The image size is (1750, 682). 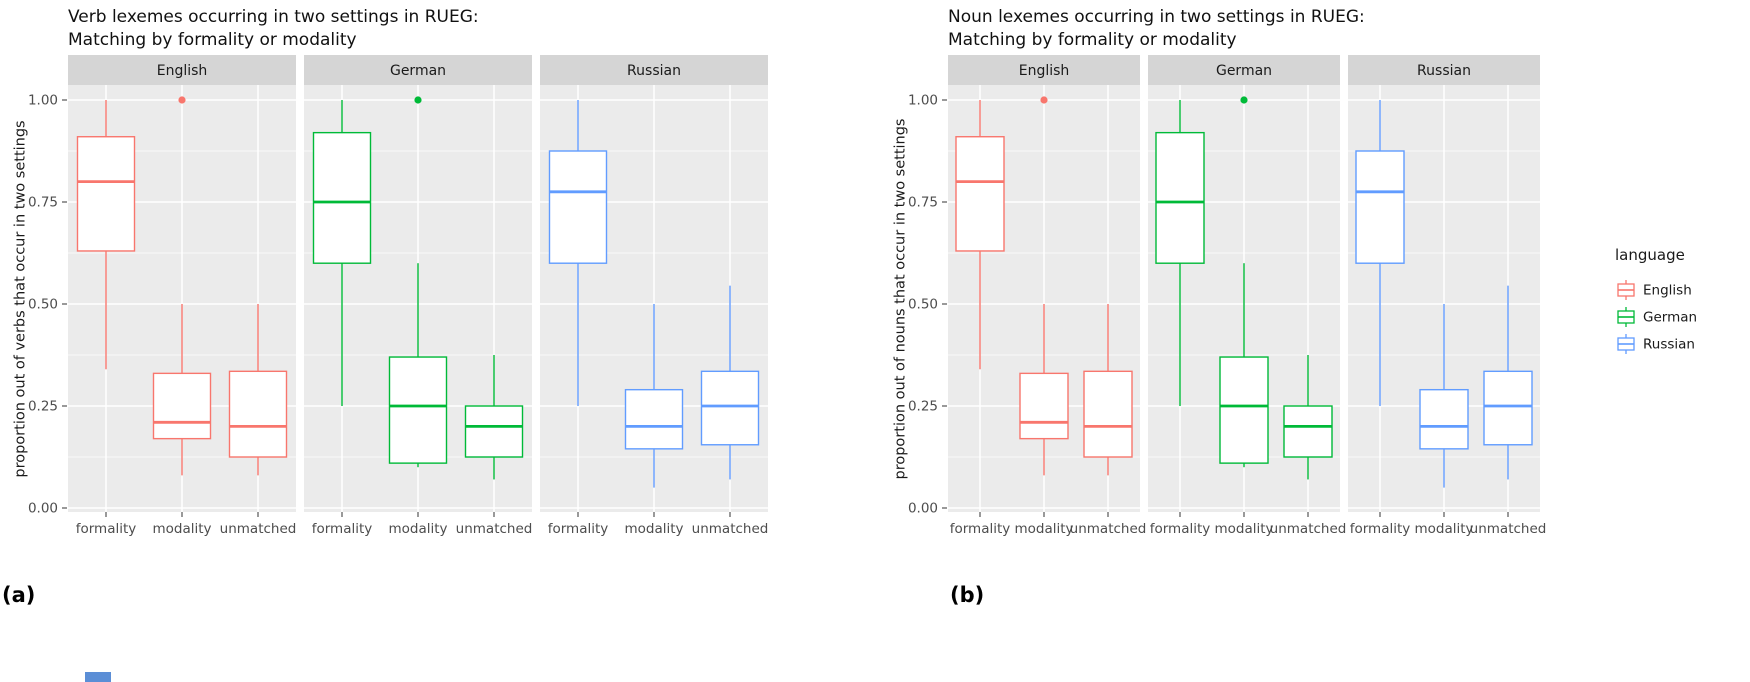 I want to click on legend: language English German Russian, so click(x=1656, y=300).